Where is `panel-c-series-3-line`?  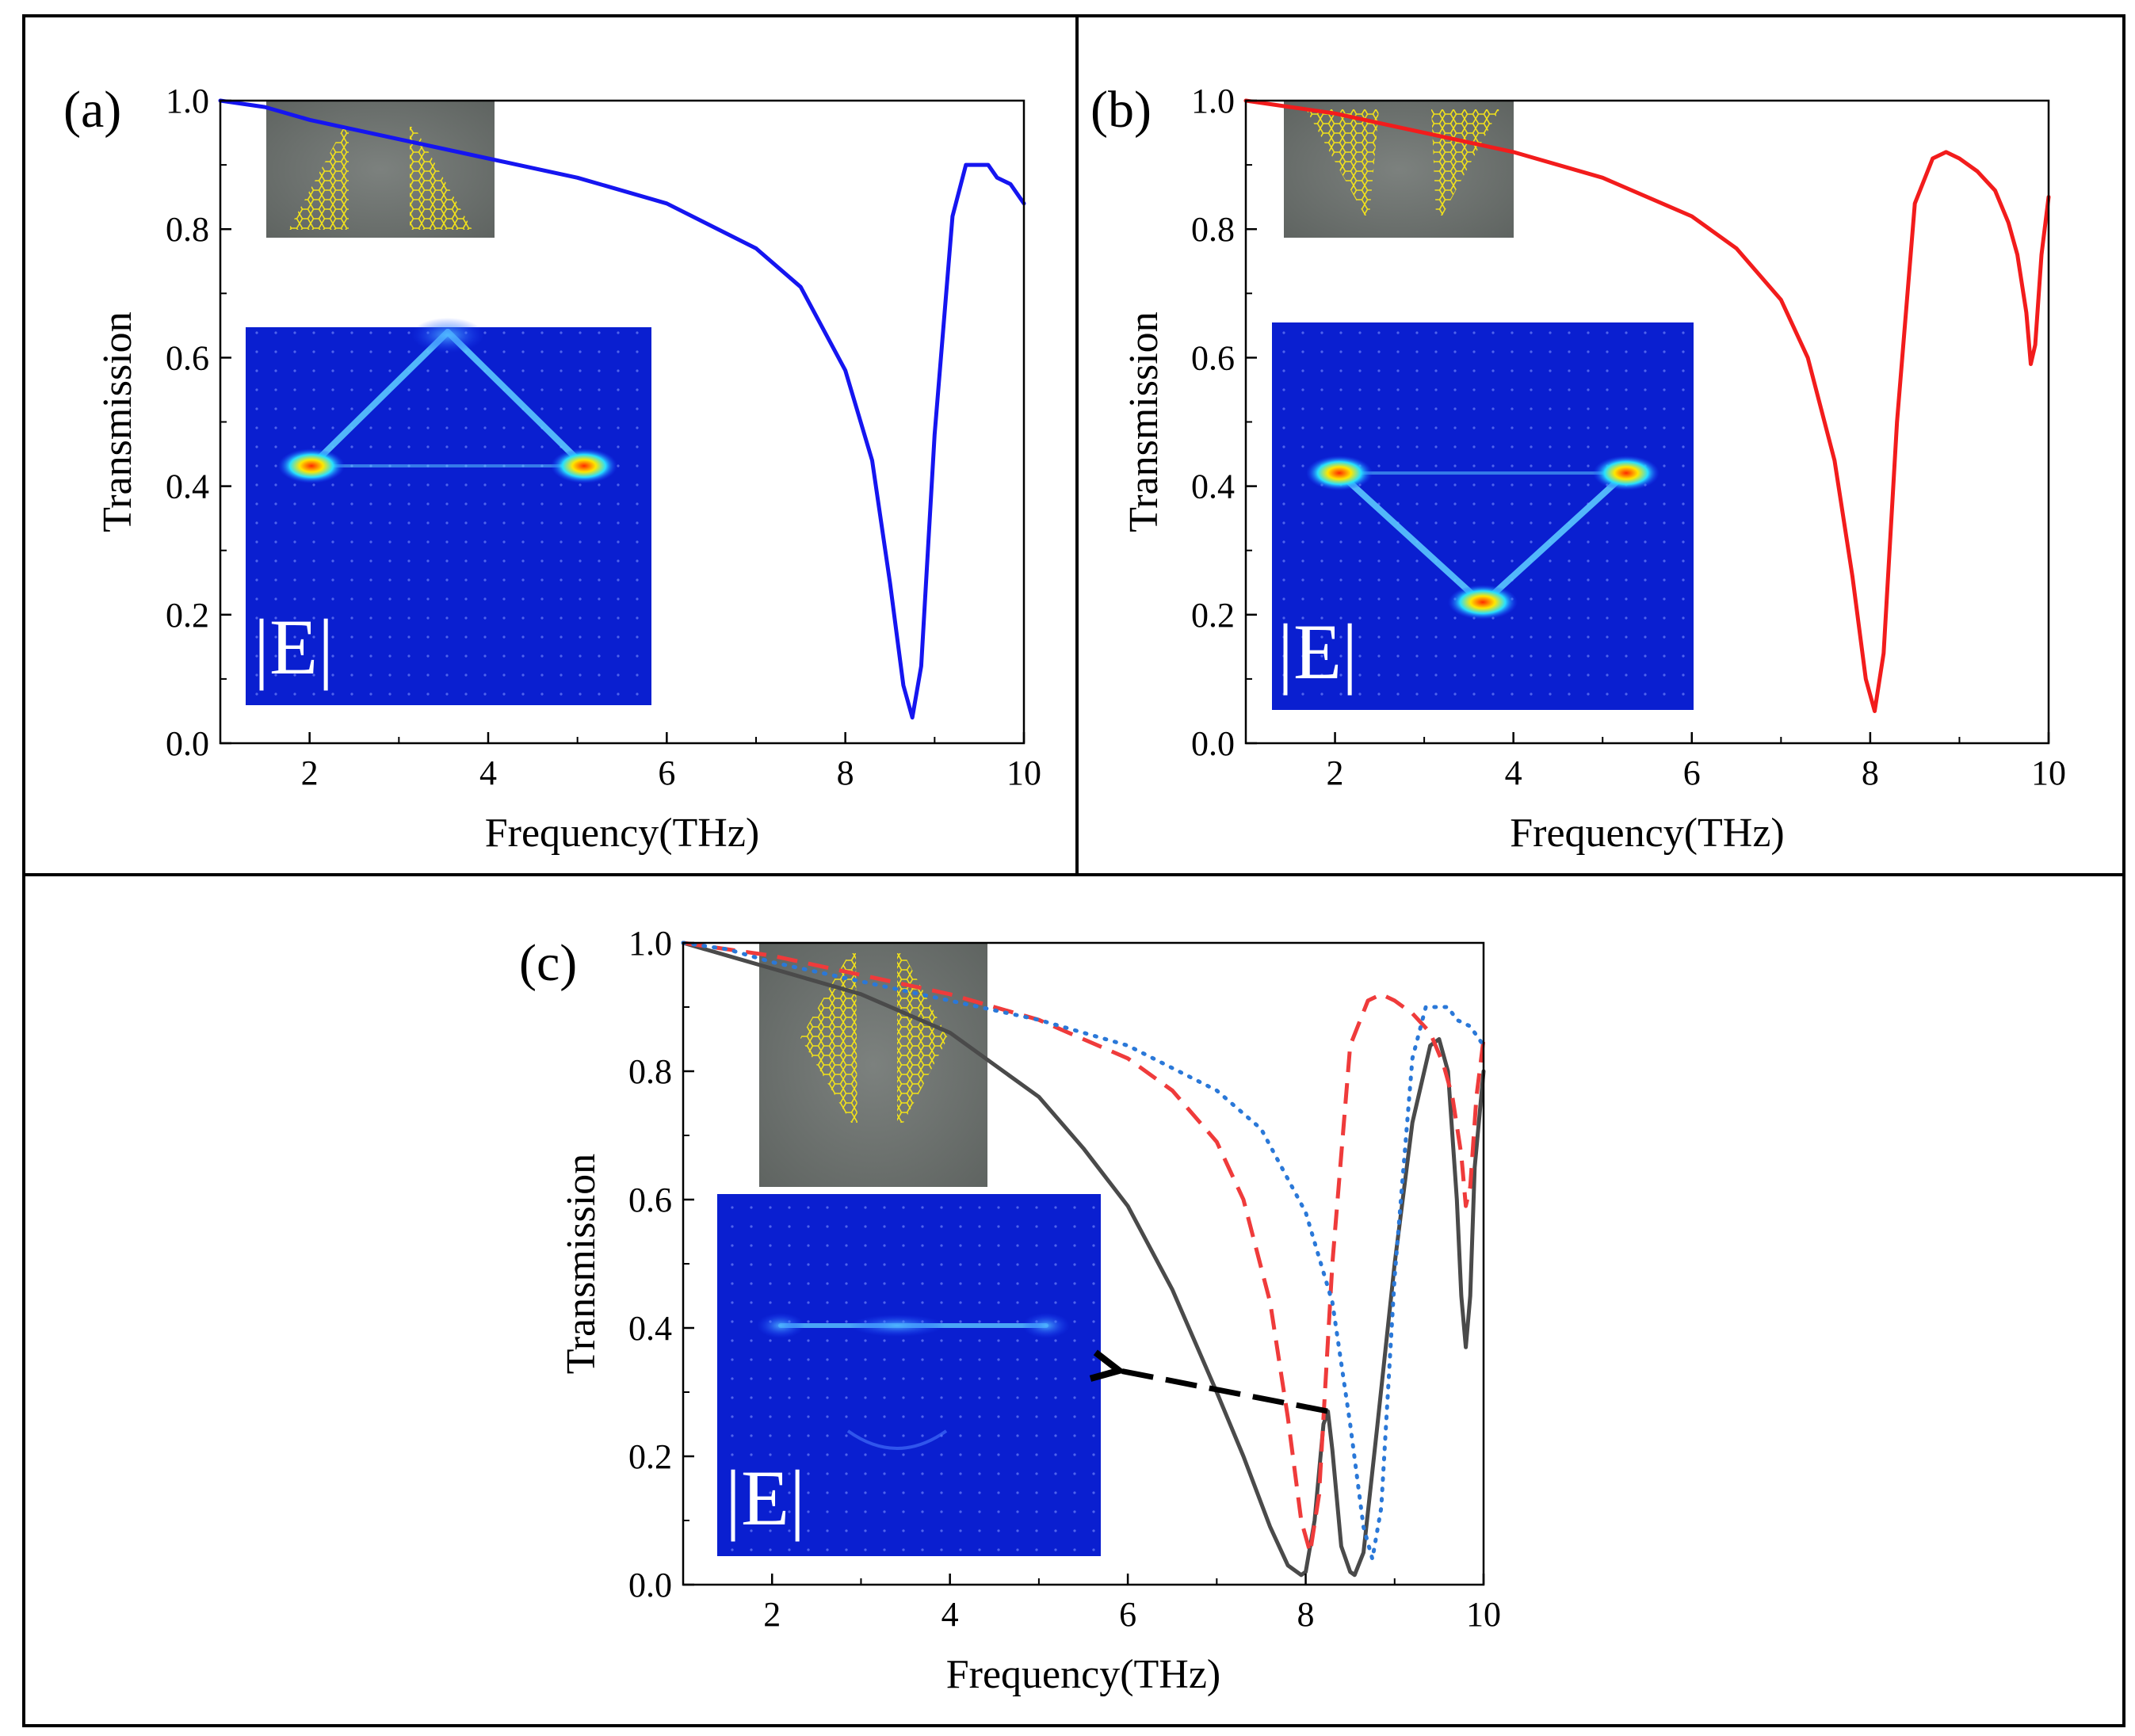 panel-c-series-3-line is located at coordinates (1083, 1251).